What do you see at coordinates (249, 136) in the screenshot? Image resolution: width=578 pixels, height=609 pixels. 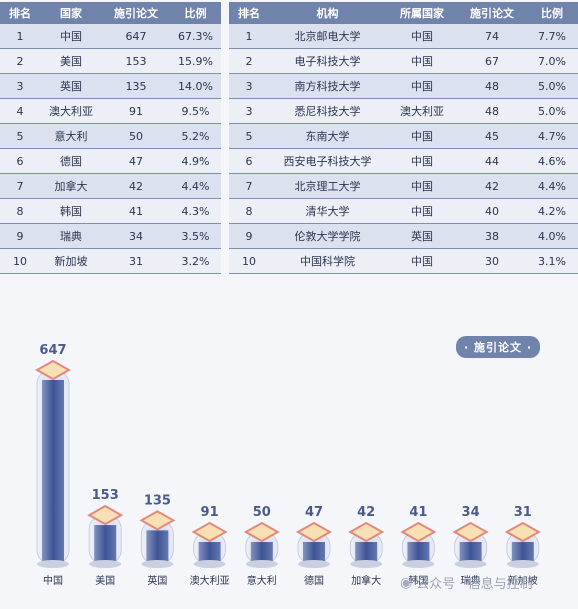 I see `table-cell: 5` at bounding box center [249, 136].